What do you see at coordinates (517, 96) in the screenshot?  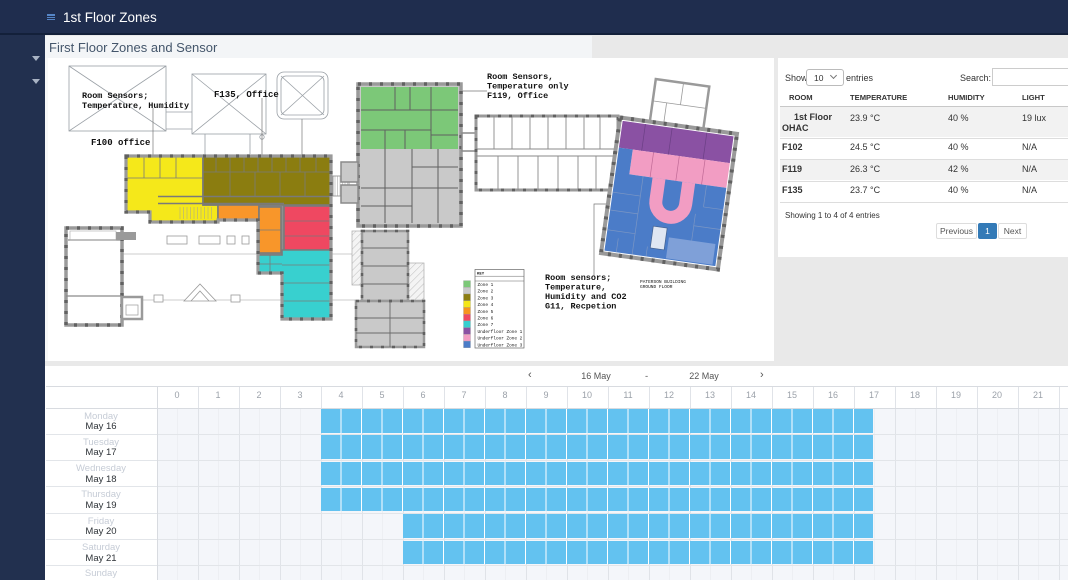 I see `svg-text: F119, Office` at bounding box center [517, 96].